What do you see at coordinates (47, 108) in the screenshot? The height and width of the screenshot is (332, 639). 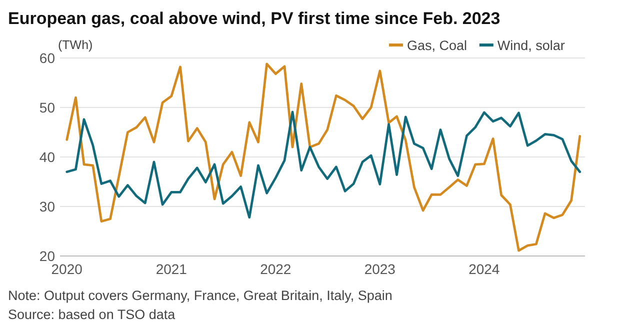 I see `y-tick-label: 50` at bounding box center [47, 108].